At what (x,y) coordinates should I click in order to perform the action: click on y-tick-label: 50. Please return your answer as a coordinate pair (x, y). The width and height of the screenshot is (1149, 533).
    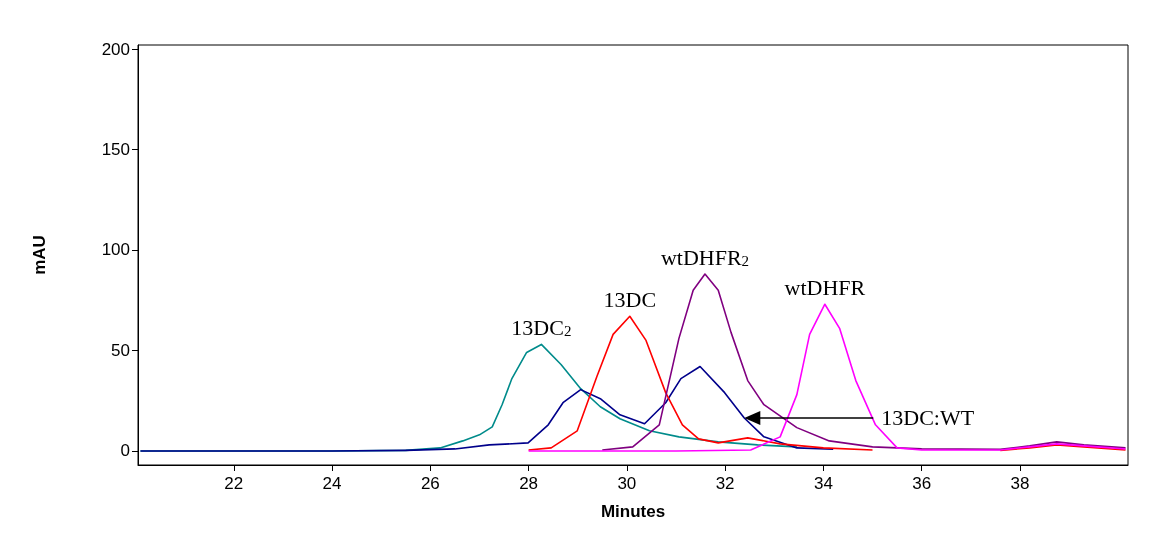
    Looking at the image, I should click on (120, 350).